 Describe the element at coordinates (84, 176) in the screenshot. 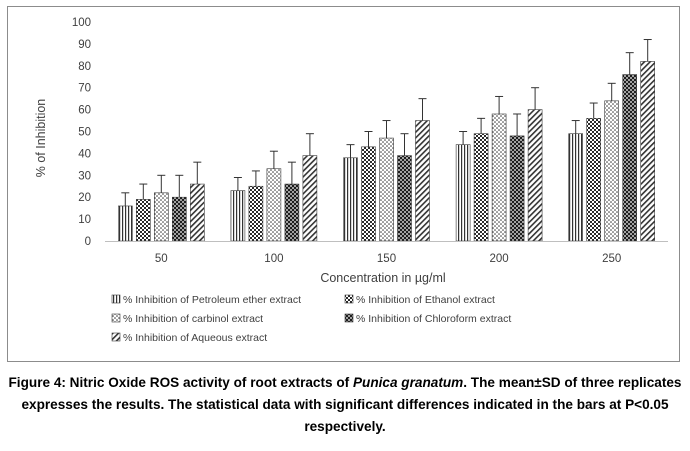

I see `y-tick-label: 30` at that location.